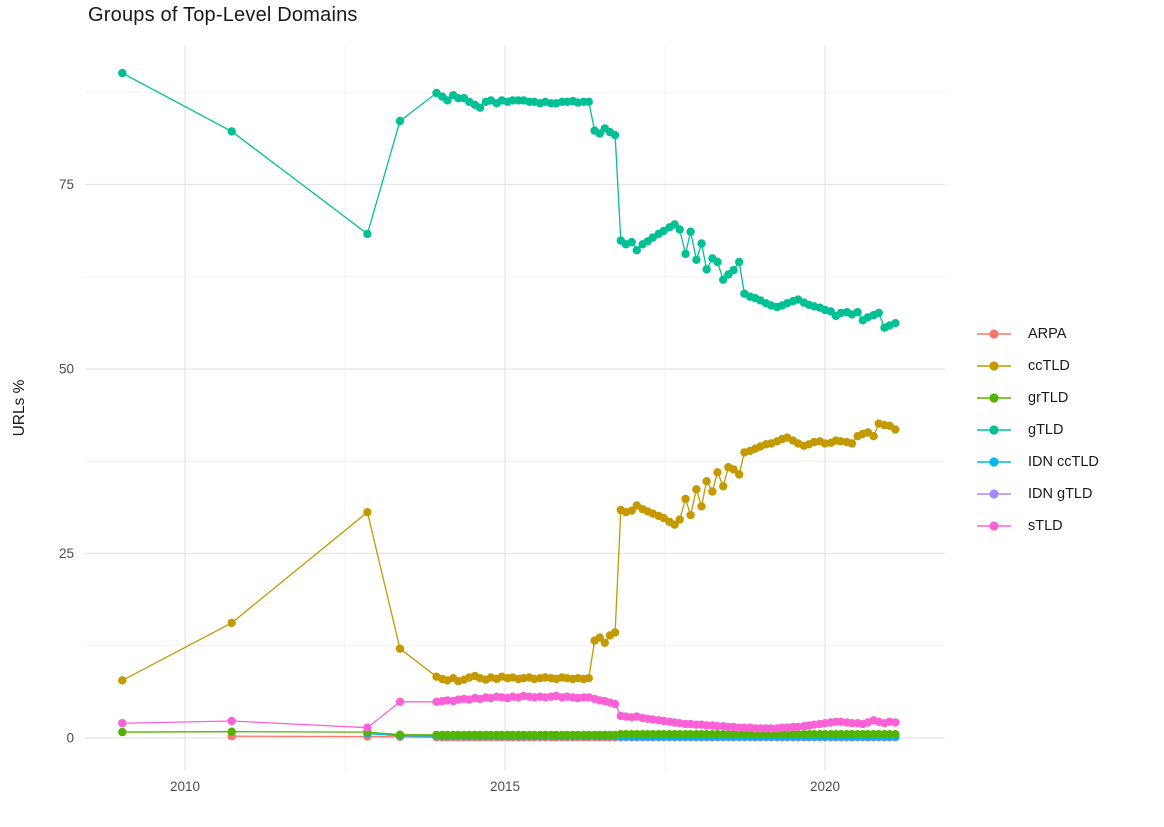 This screenshot has height=827, width=1164. I want to click on legend-item-stld: sTLD, so click(1037, 526).